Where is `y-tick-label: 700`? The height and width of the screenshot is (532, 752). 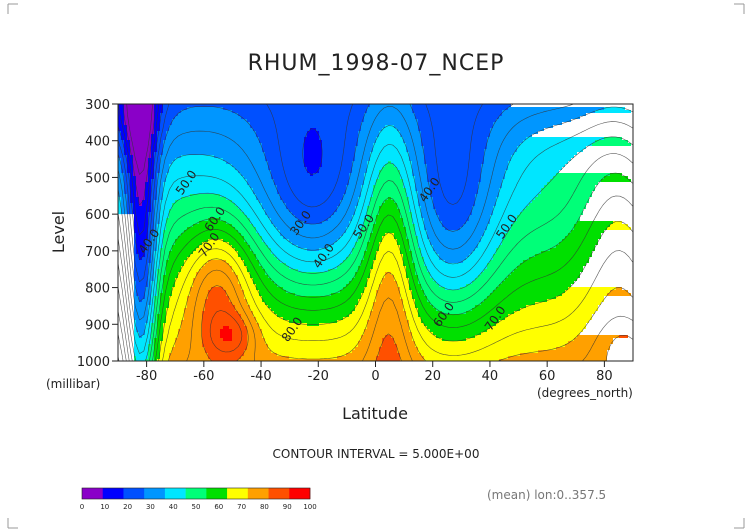
y-tick-label: 700 is located at coordinates (97, 252).